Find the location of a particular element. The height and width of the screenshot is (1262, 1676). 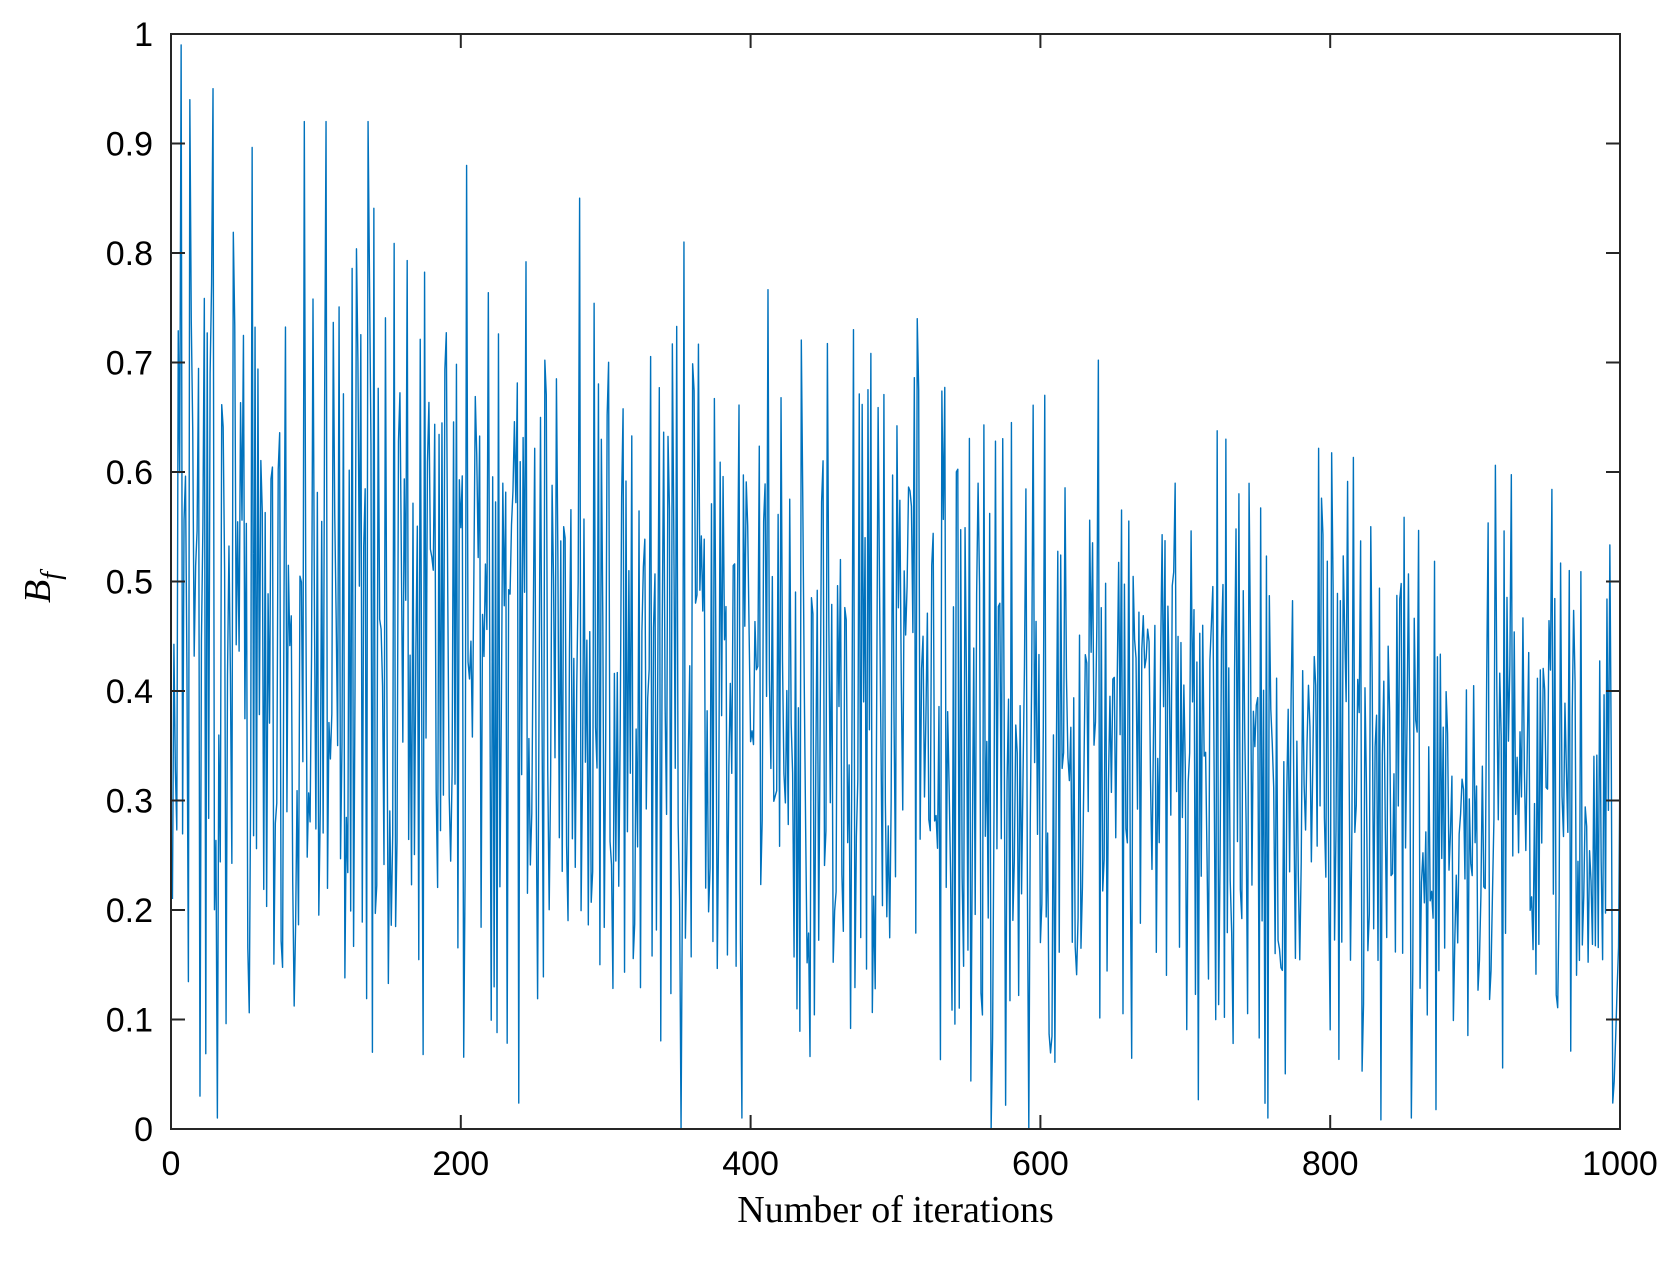

x-tick-label: 0 is located at coordinates (171, 1164).